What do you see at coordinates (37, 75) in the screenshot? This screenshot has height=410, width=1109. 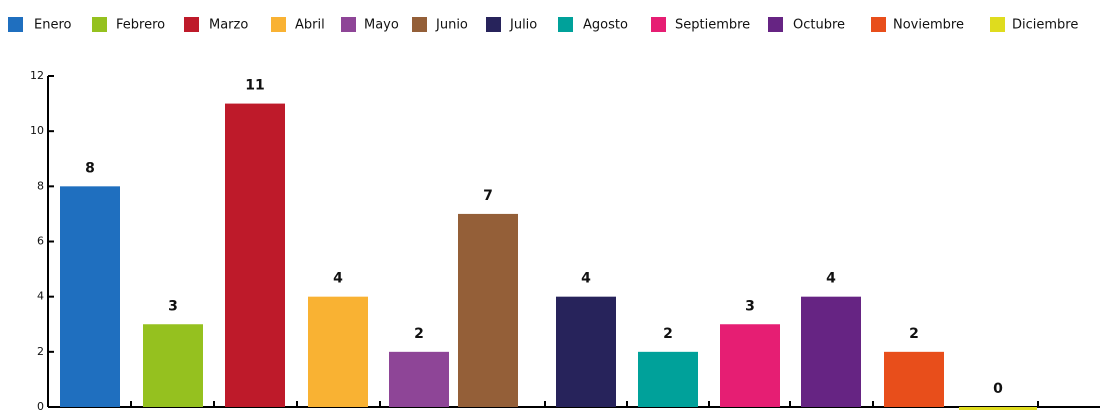 I see `y-tick-label: 12` at bounding box center [37, 75].